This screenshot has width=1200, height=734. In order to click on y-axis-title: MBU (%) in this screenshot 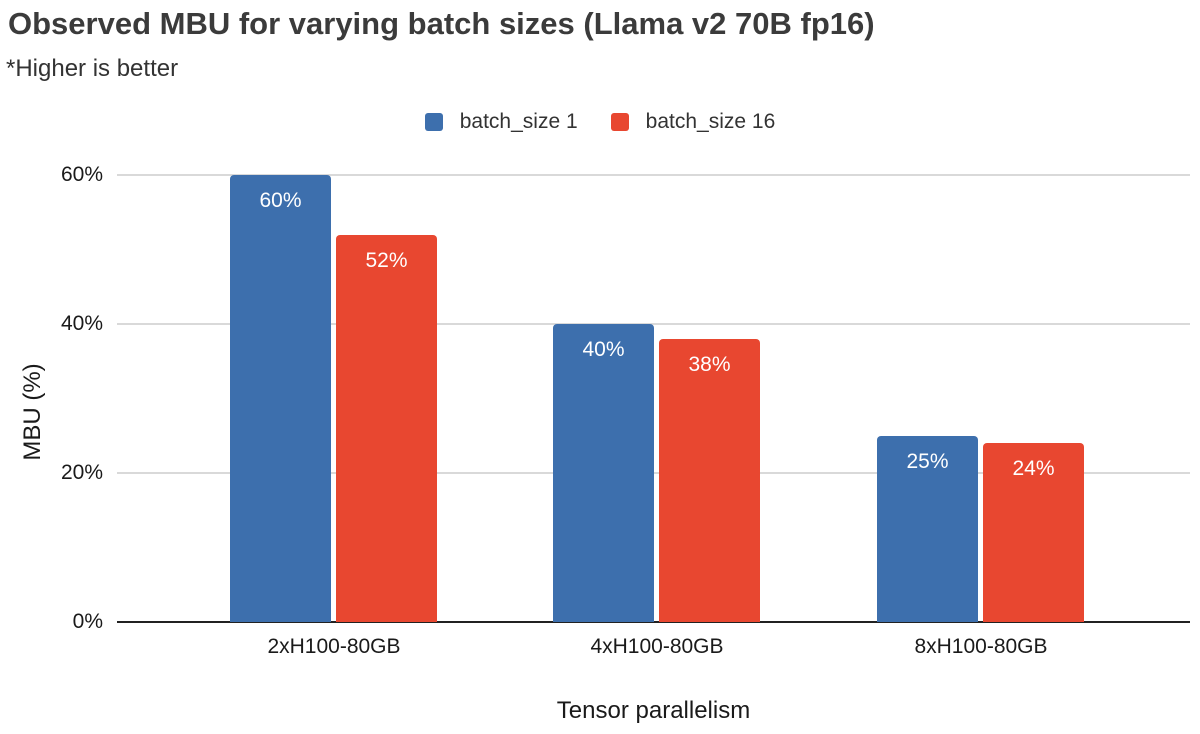, I will do `click(32, 412)`.